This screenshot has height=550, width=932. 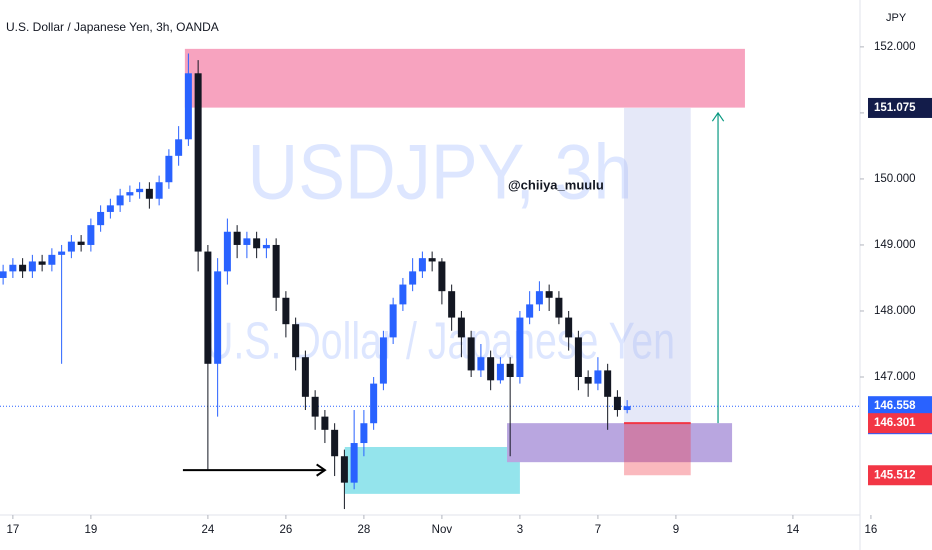 I want to click on x-tick-label: 24, so click(x=207, y=530).